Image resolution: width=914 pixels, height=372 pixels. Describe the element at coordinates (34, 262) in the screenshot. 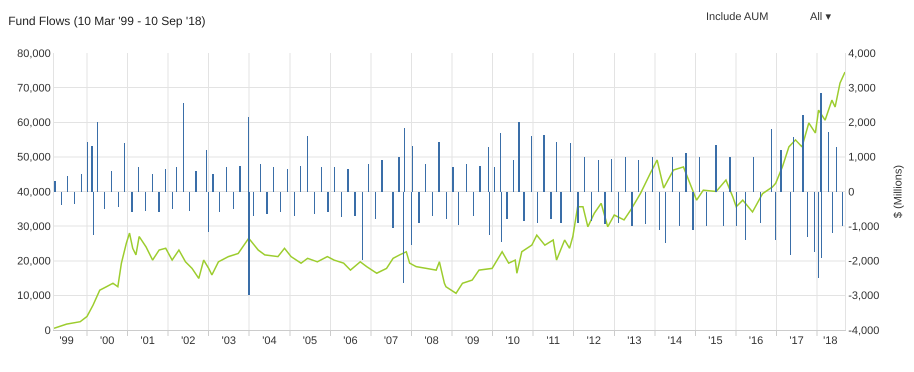

I see `y-tick-label: 20,000` at that location.